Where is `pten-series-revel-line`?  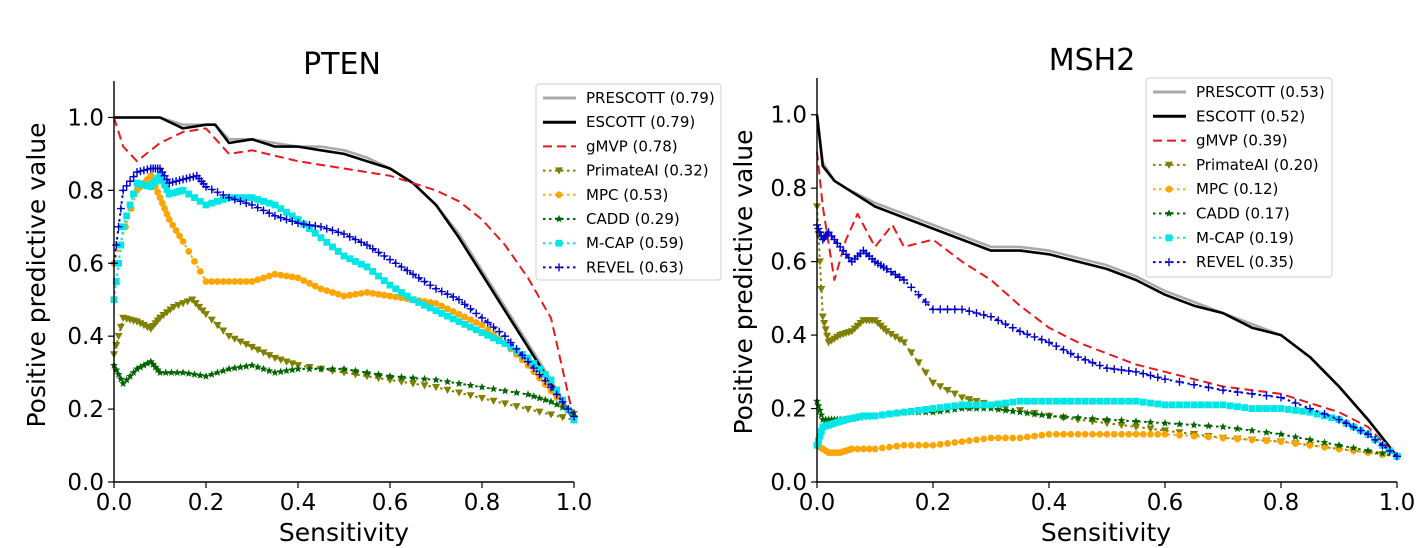 pten-series-revel-line is located at coordinates (344, 292).